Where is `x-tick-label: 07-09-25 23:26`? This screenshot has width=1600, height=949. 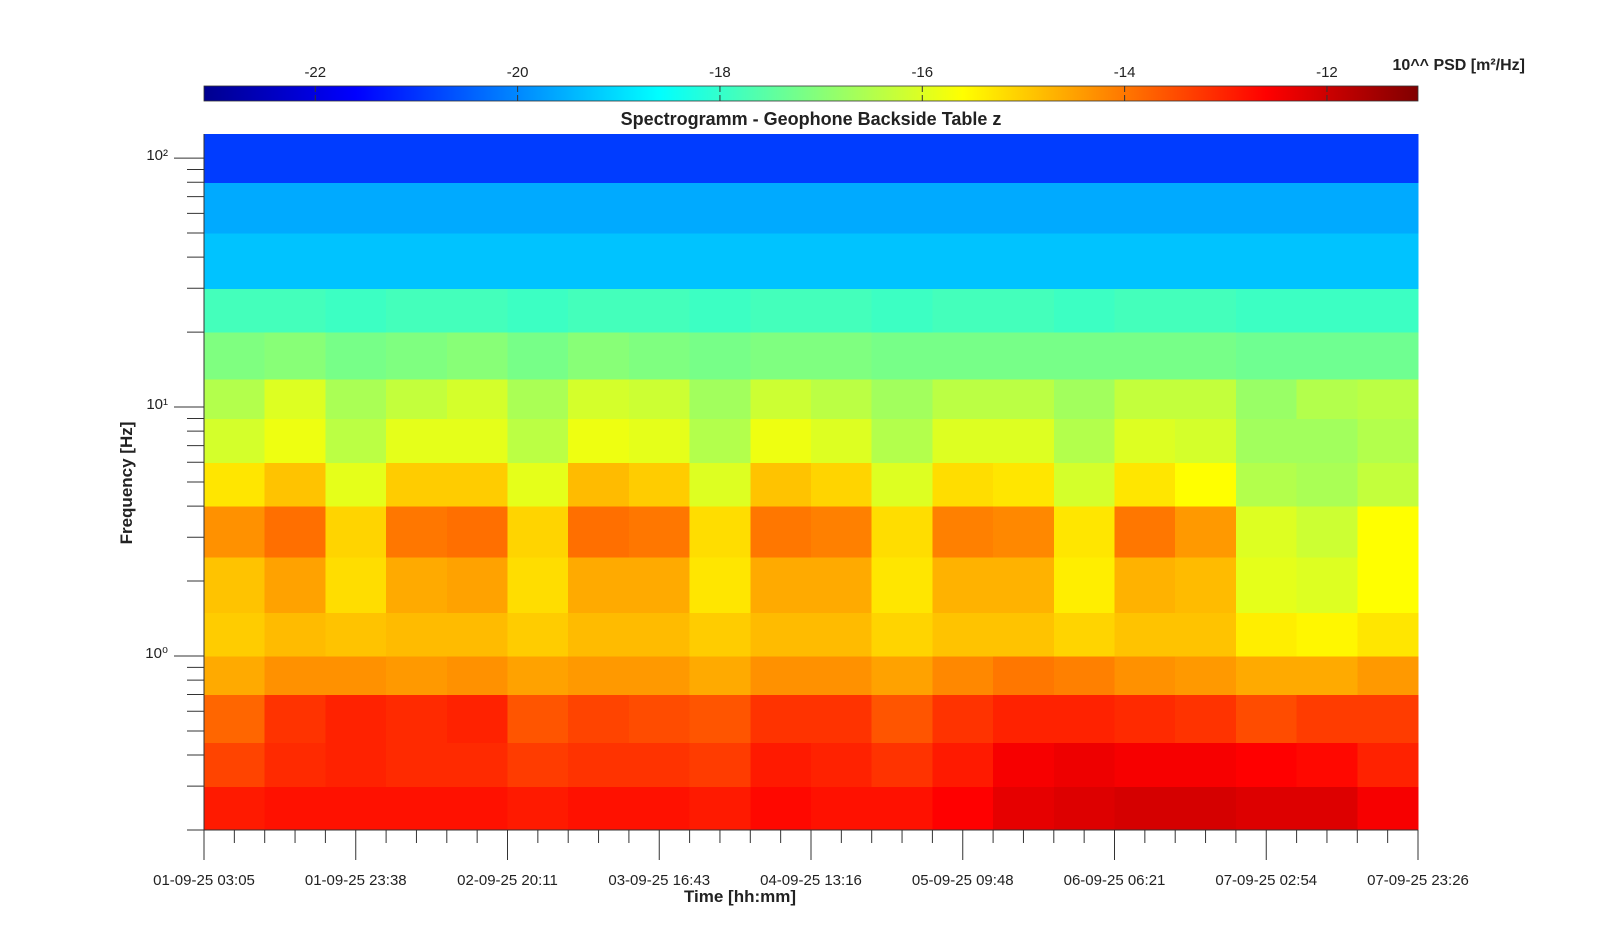 x-tick-label: 07-09-25 23:26 is located at coordinates (1418, 880).